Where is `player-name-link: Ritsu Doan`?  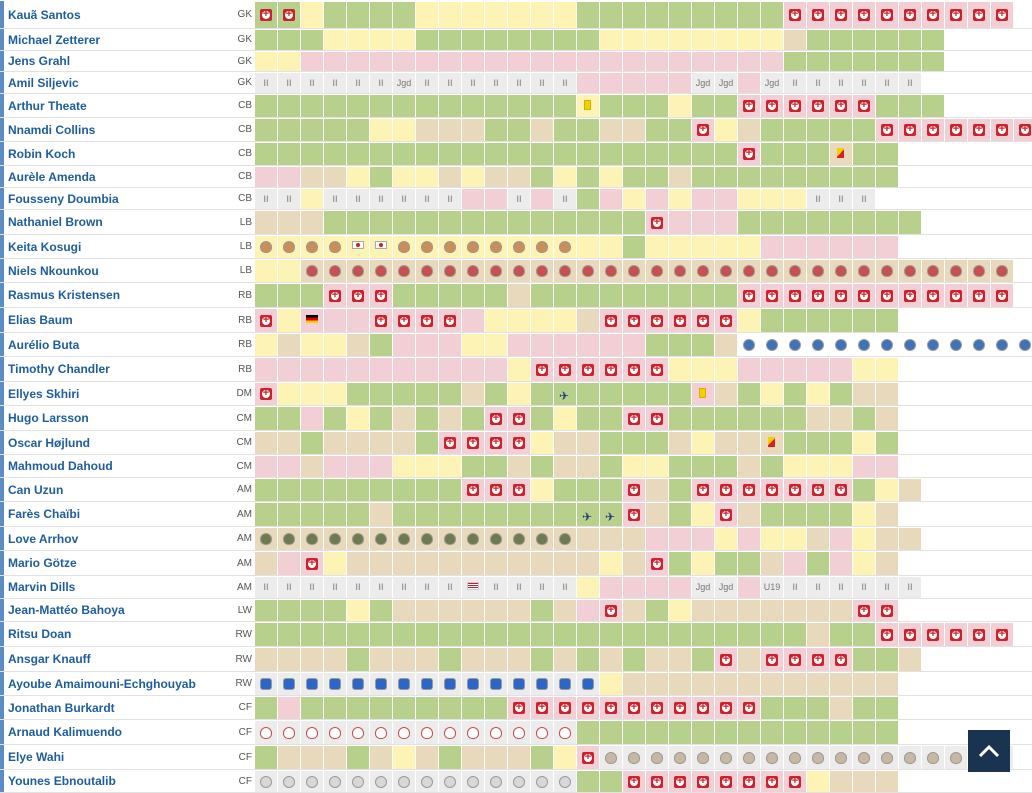 player-name-link: Ritsu Doan is located at coordinates (40, 634).